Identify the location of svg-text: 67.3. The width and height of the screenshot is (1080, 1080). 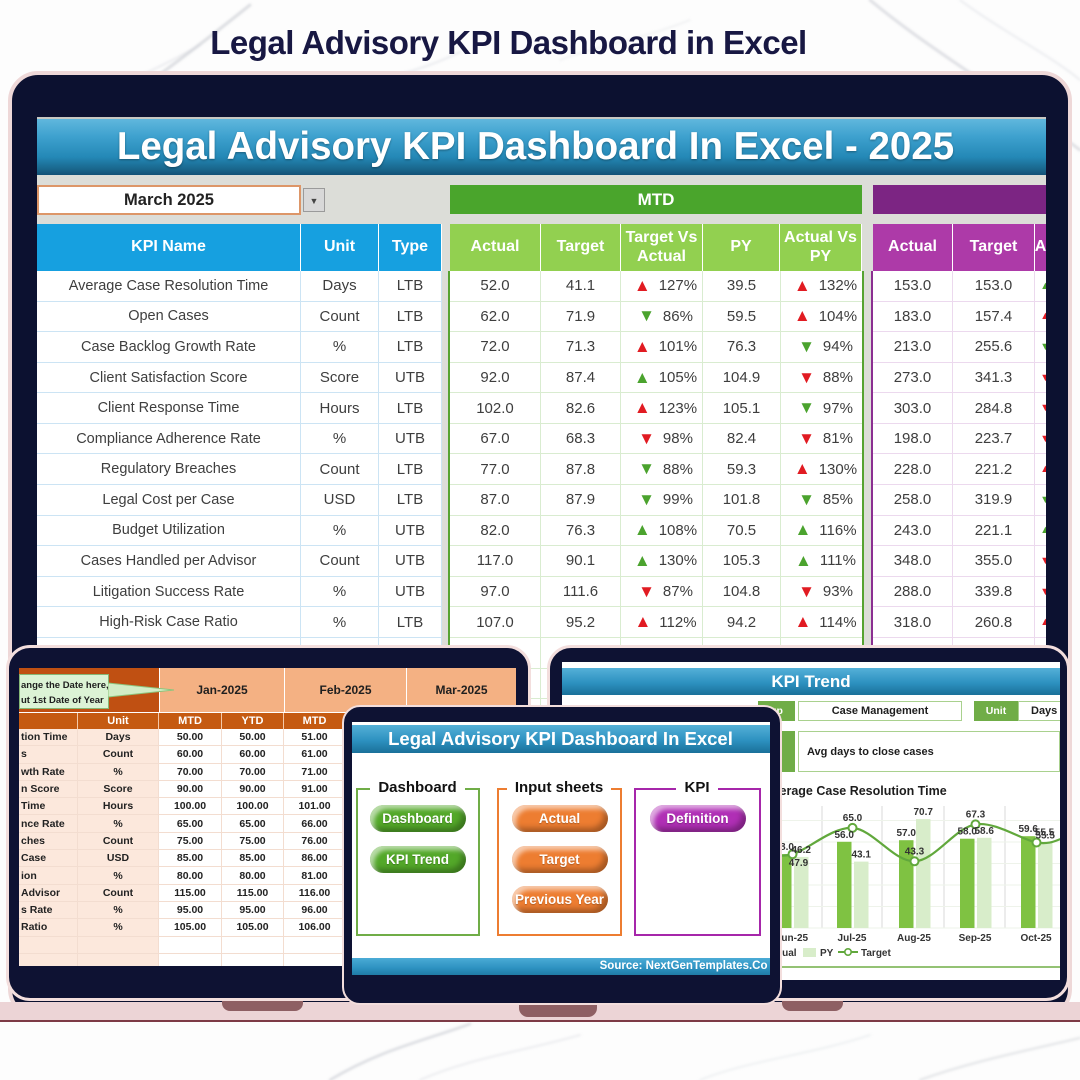
(976, 814).